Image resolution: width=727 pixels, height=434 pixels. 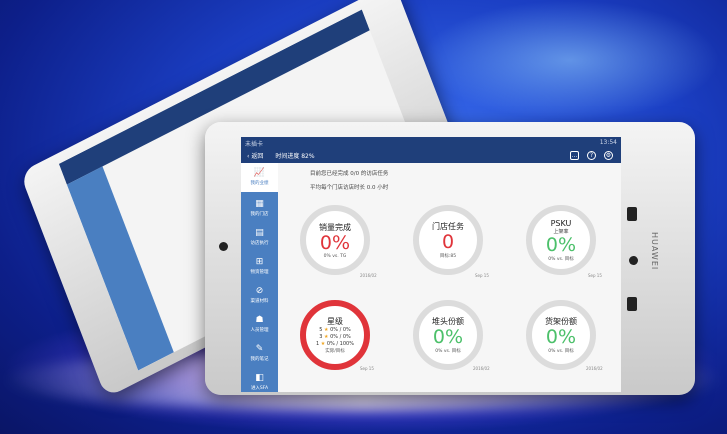 I want to click on sidebar-item-channel: ⊘ 渠道材料, so click(x=259, y=295).